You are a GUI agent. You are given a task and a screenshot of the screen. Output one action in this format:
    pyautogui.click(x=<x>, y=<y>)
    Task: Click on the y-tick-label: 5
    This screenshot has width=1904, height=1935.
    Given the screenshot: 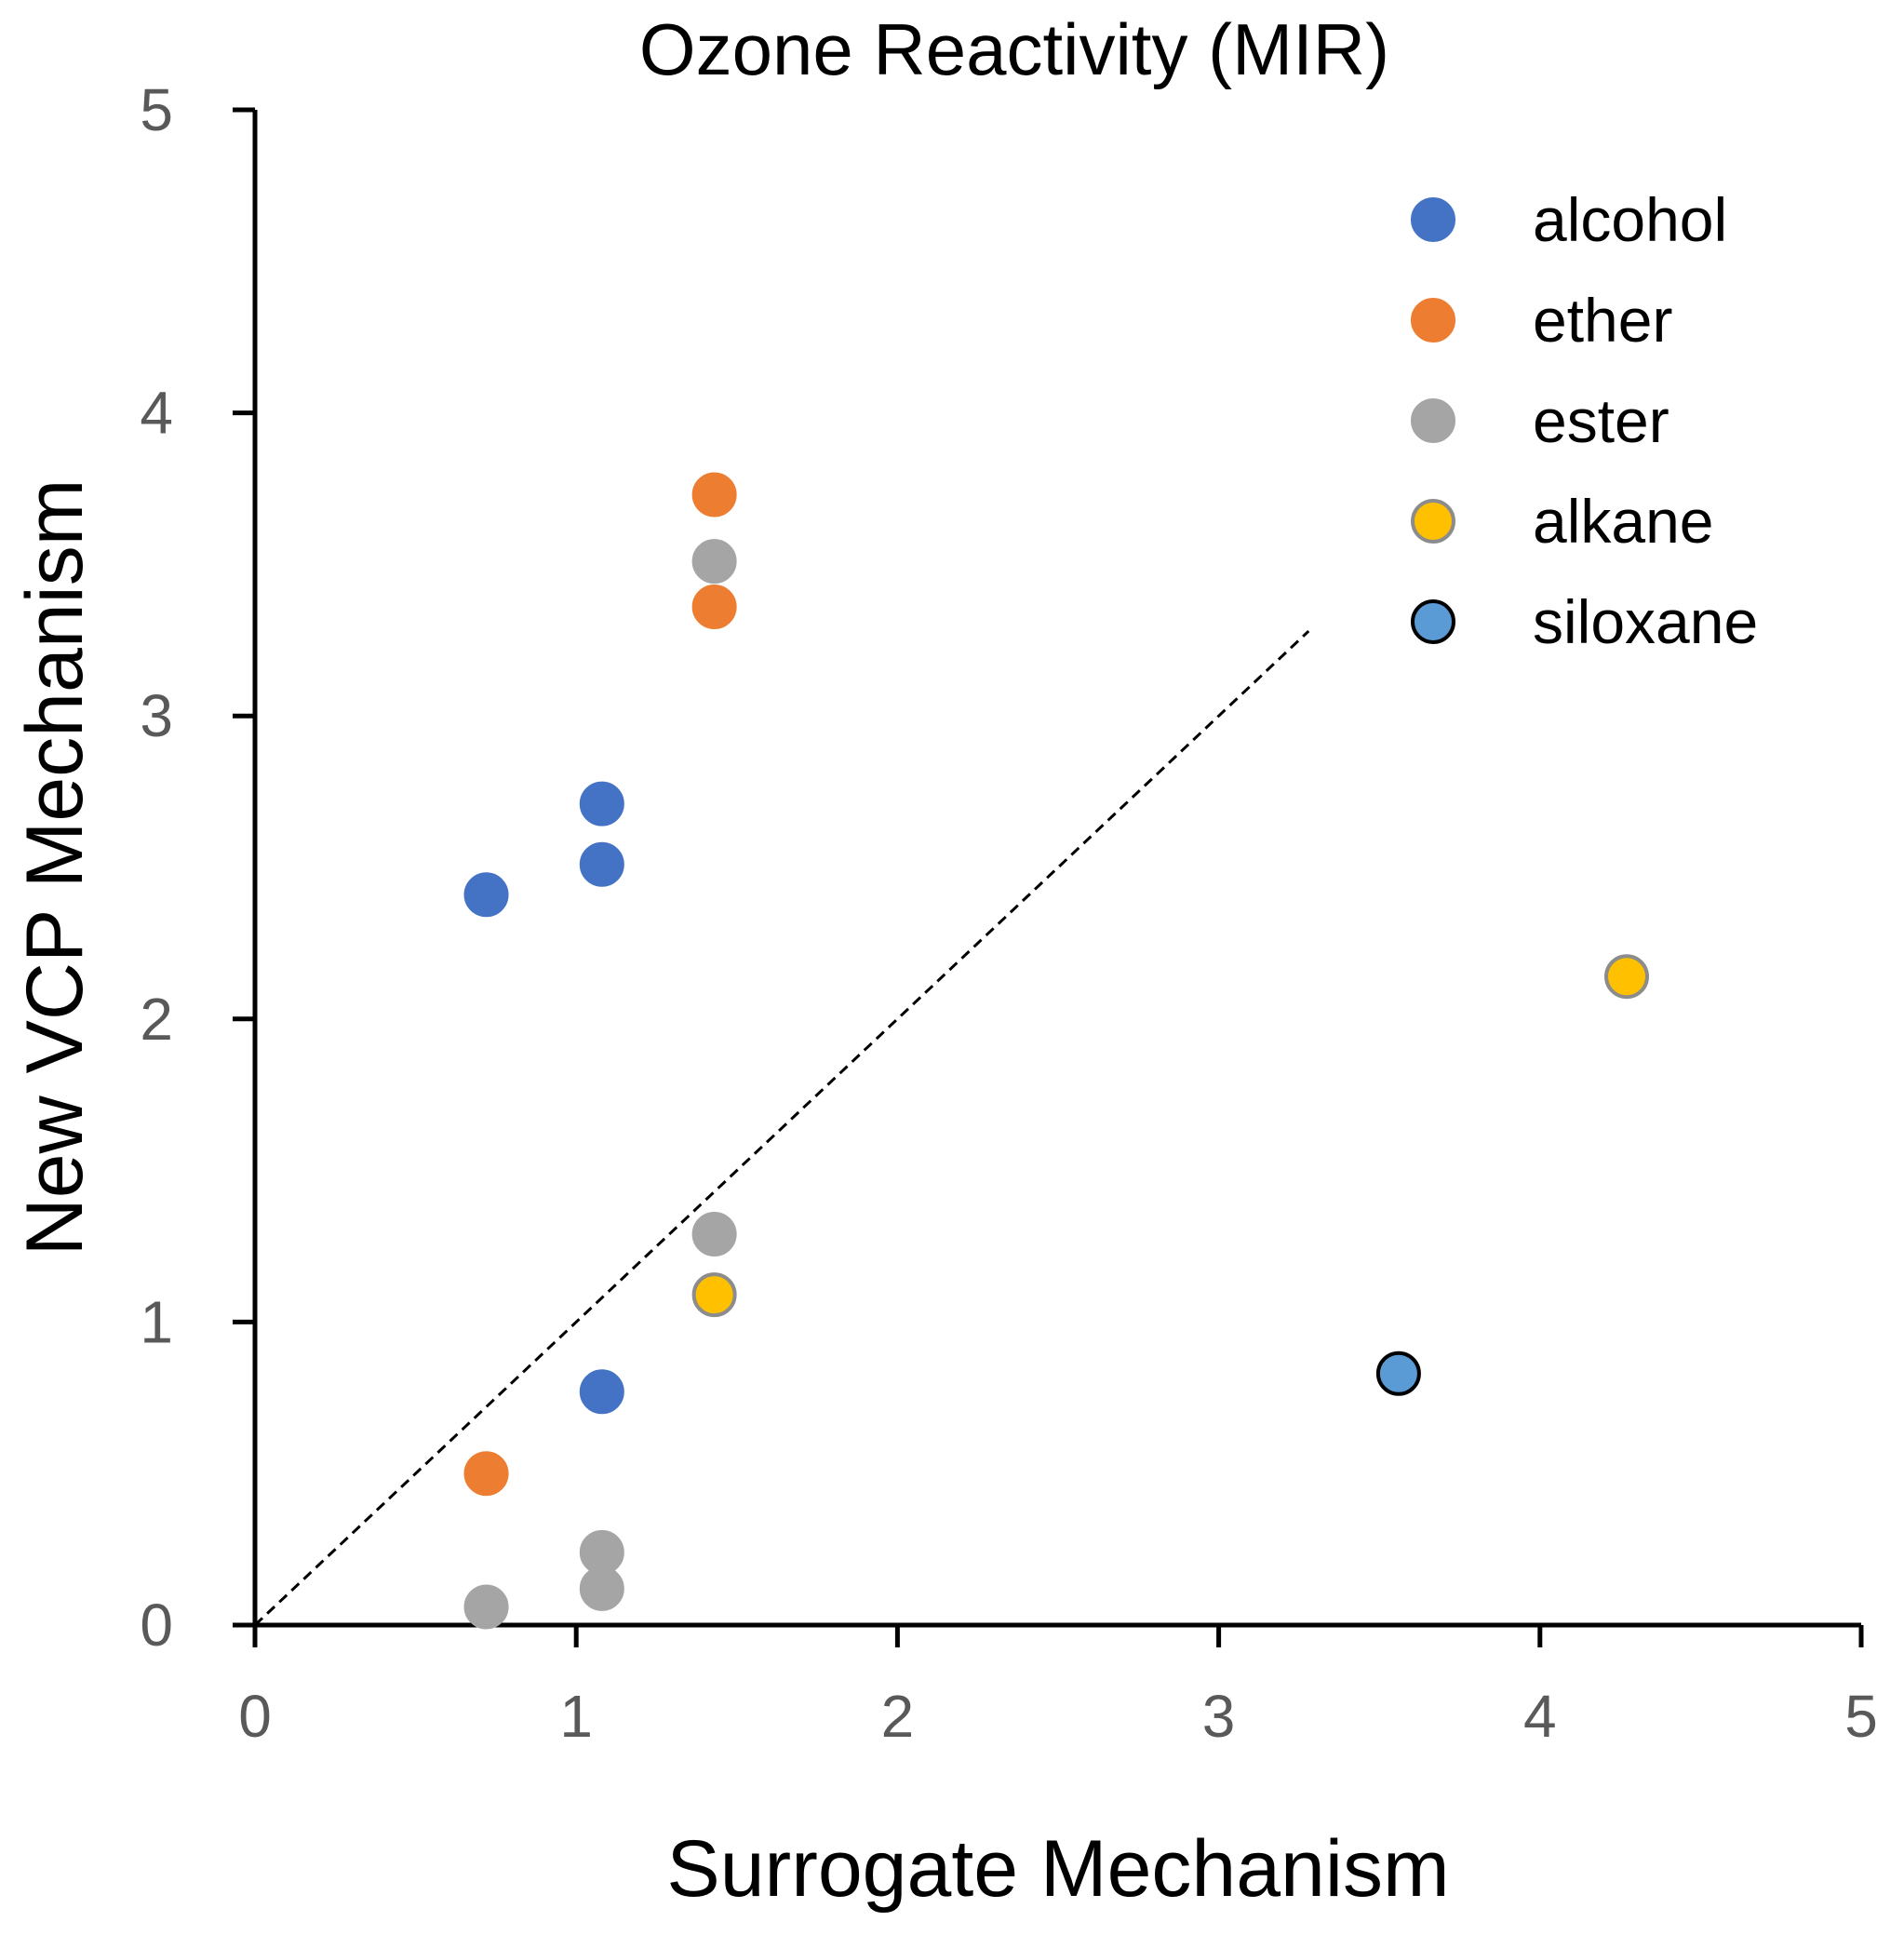 What is the action you would take?
    pyautogui.click(x=156, y=109)
    